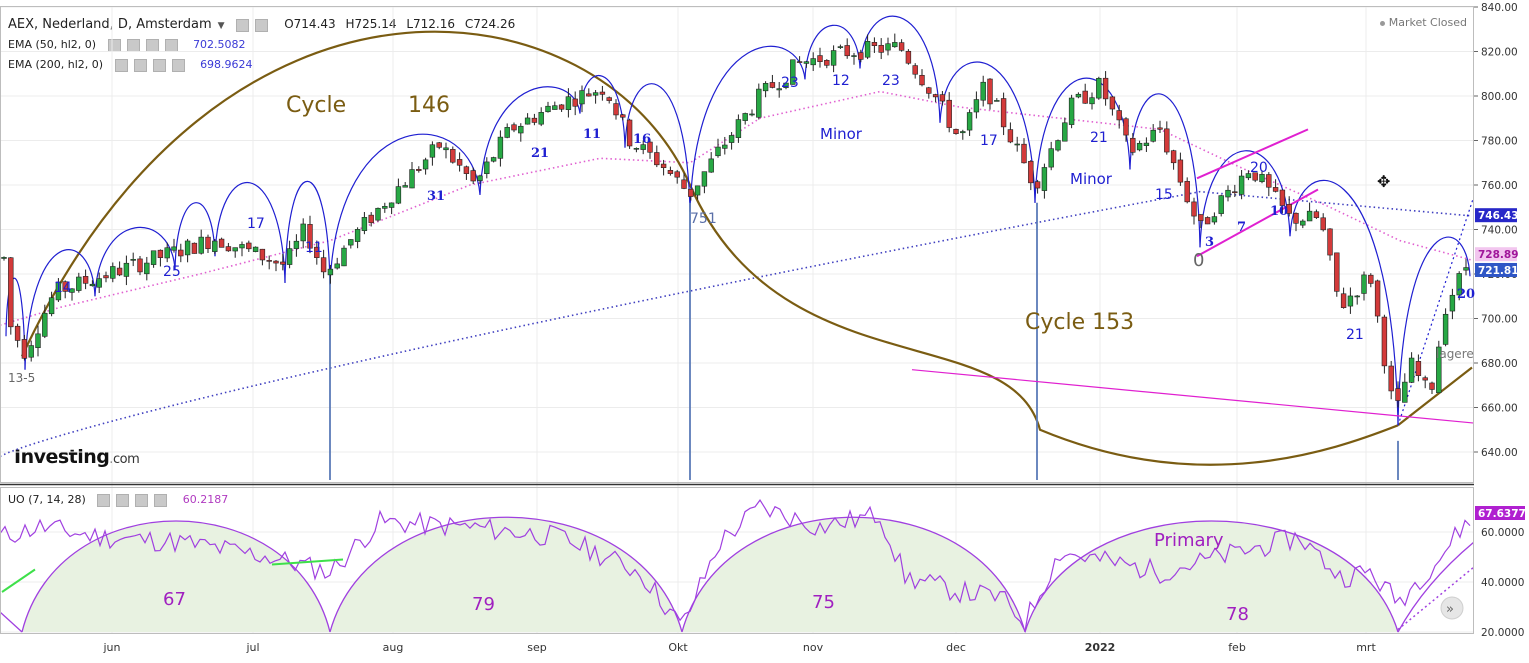 This screenshot has height=663, width=1529. I want to click on cycle-helper, so click(865, 307).